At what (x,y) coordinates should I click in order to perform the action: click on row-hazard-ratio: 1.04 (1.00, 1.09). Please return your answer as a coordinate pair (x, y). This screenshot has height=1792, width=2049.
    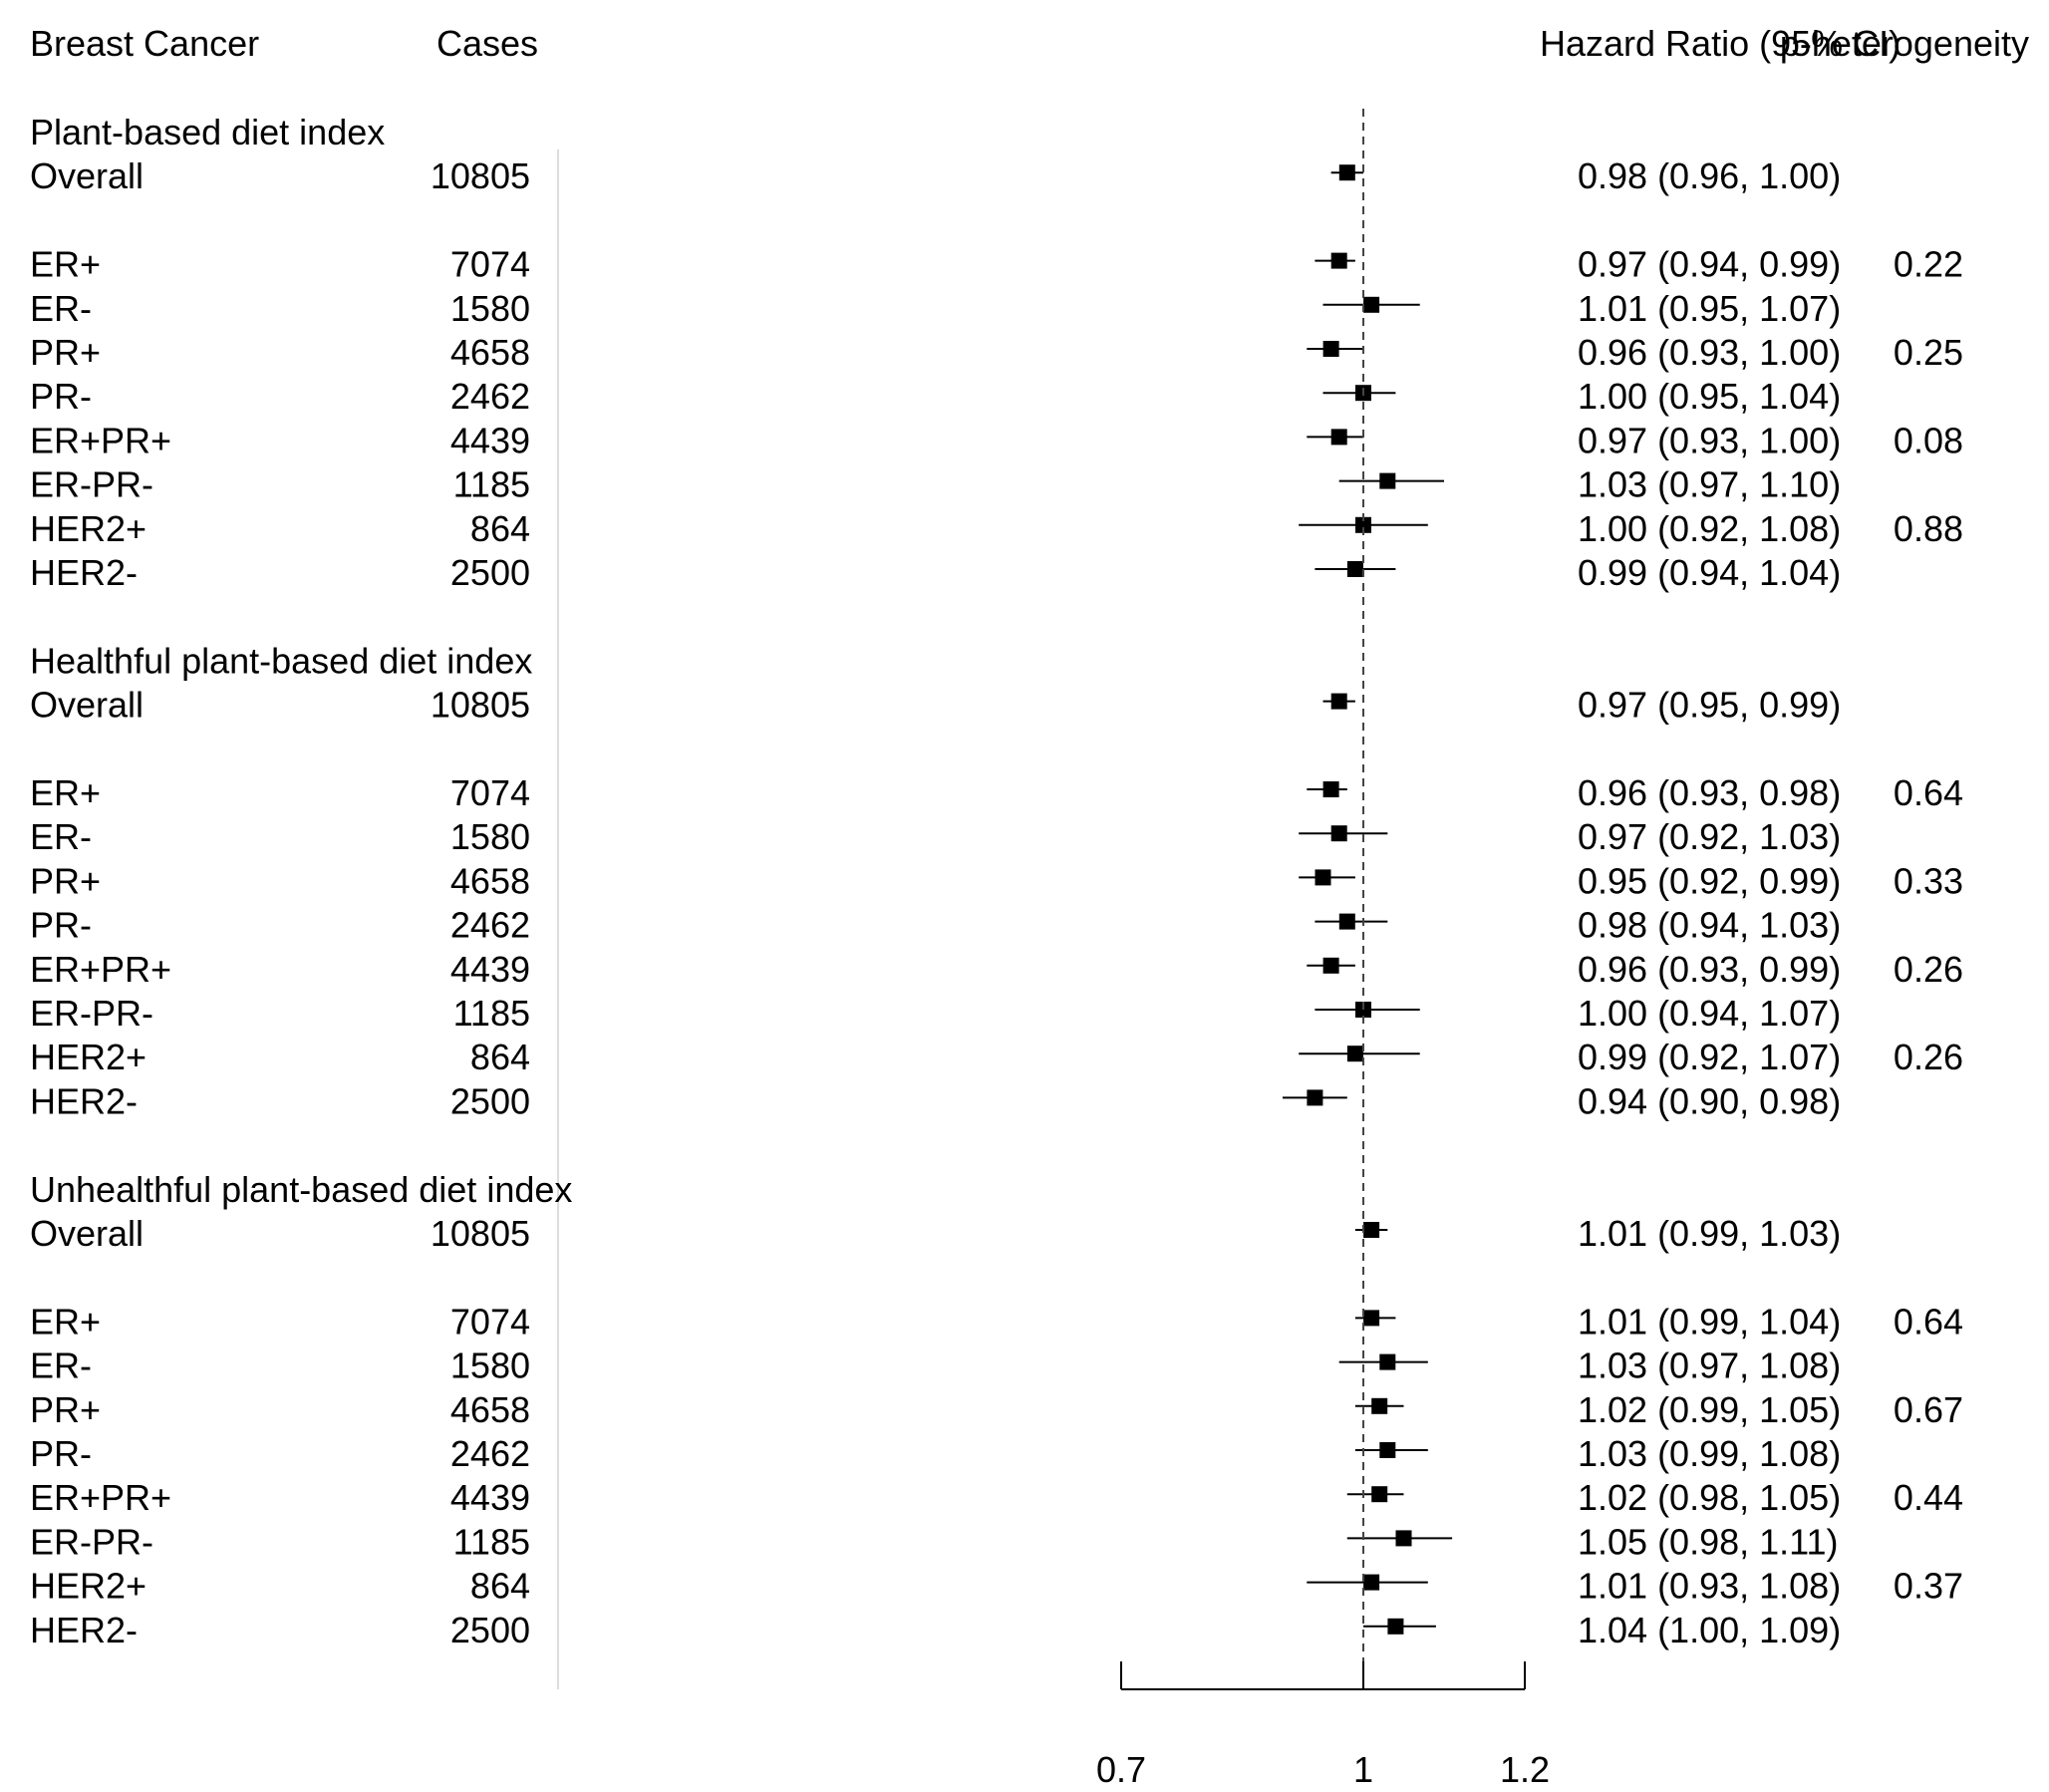
    Looking at the image, I should click on (1709, 1630).